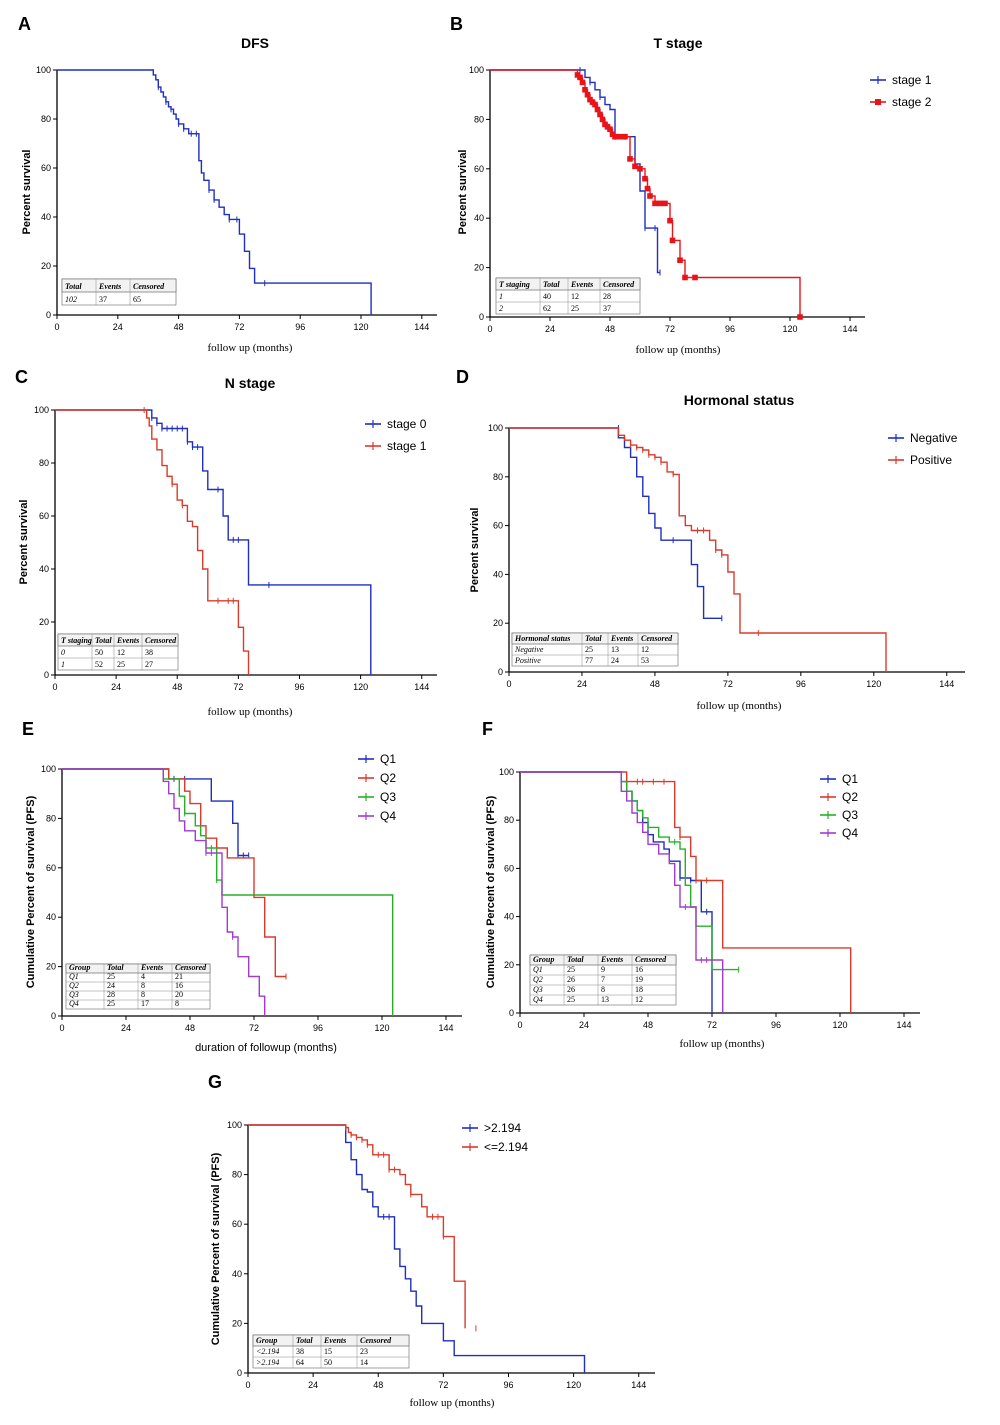 This screenshot has width=1000, height=1425. Describe the element at coordinates (216, 1248) in the screenshot. I see `y-axis-label: Cumulative Percent of survival (PFS)` at that location.